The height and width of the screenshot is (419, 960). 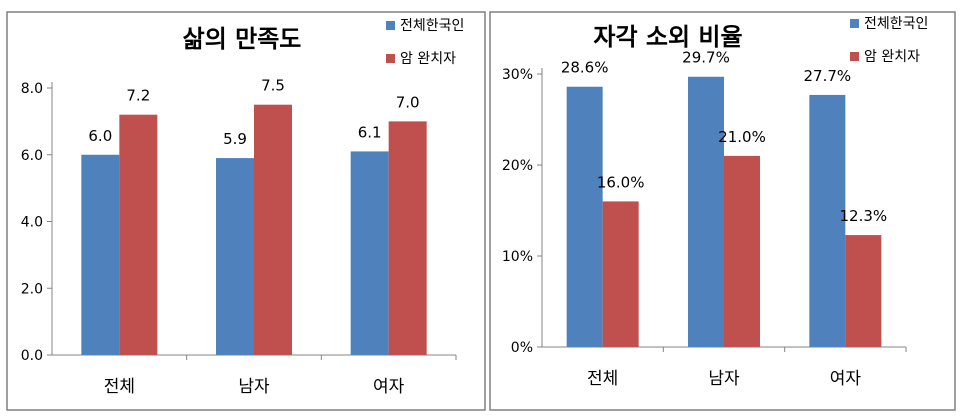 What do you see at coordinates (138, 96) in the screenshot?
I see `data-label: 7.2` at bounding box center [138, 96].